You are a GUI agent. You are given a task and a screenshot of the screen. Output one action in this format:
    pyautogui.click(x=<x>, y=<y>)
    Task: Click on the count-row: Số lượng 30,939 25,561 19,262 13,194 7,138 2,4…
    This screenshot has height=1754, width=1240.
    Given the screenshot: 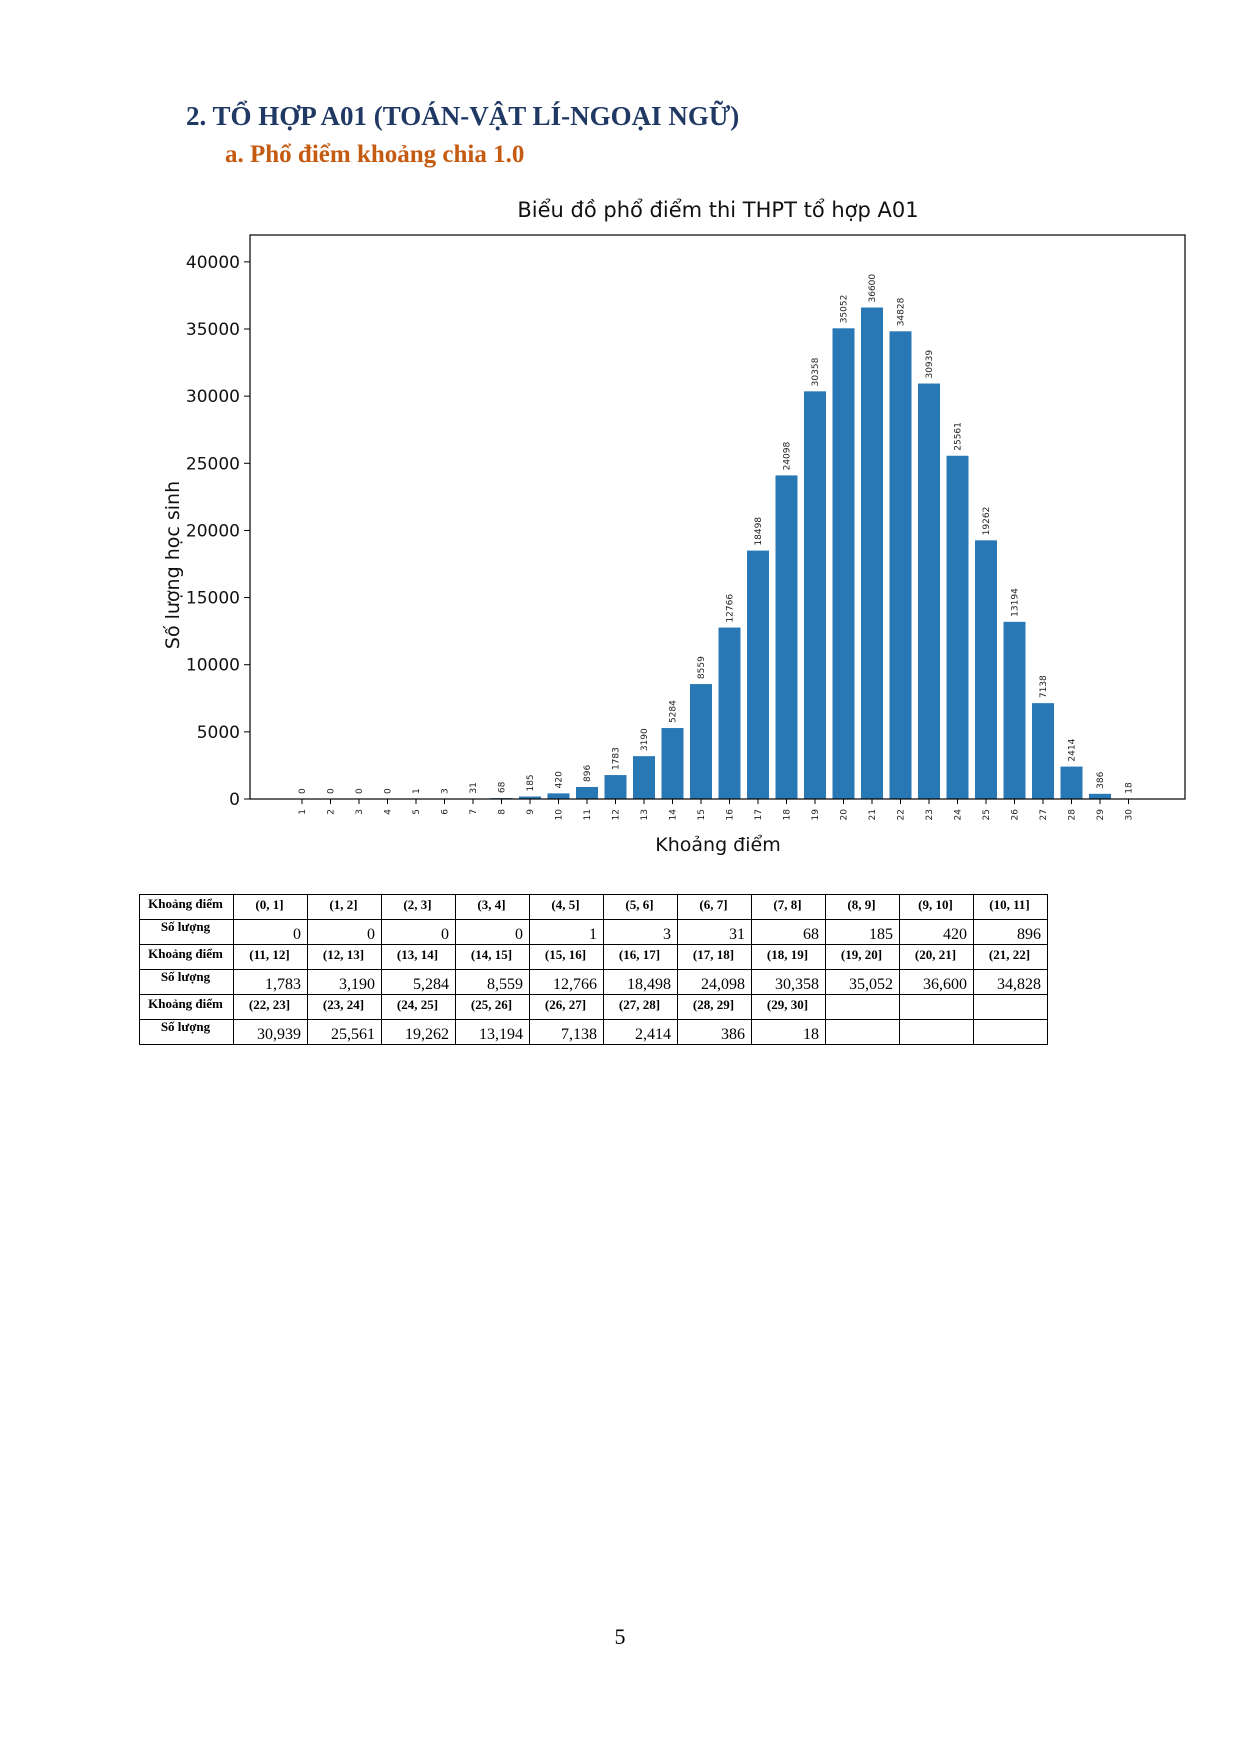 What is the action you would take?
    pyautogui.click(x=593, y=1032)
    